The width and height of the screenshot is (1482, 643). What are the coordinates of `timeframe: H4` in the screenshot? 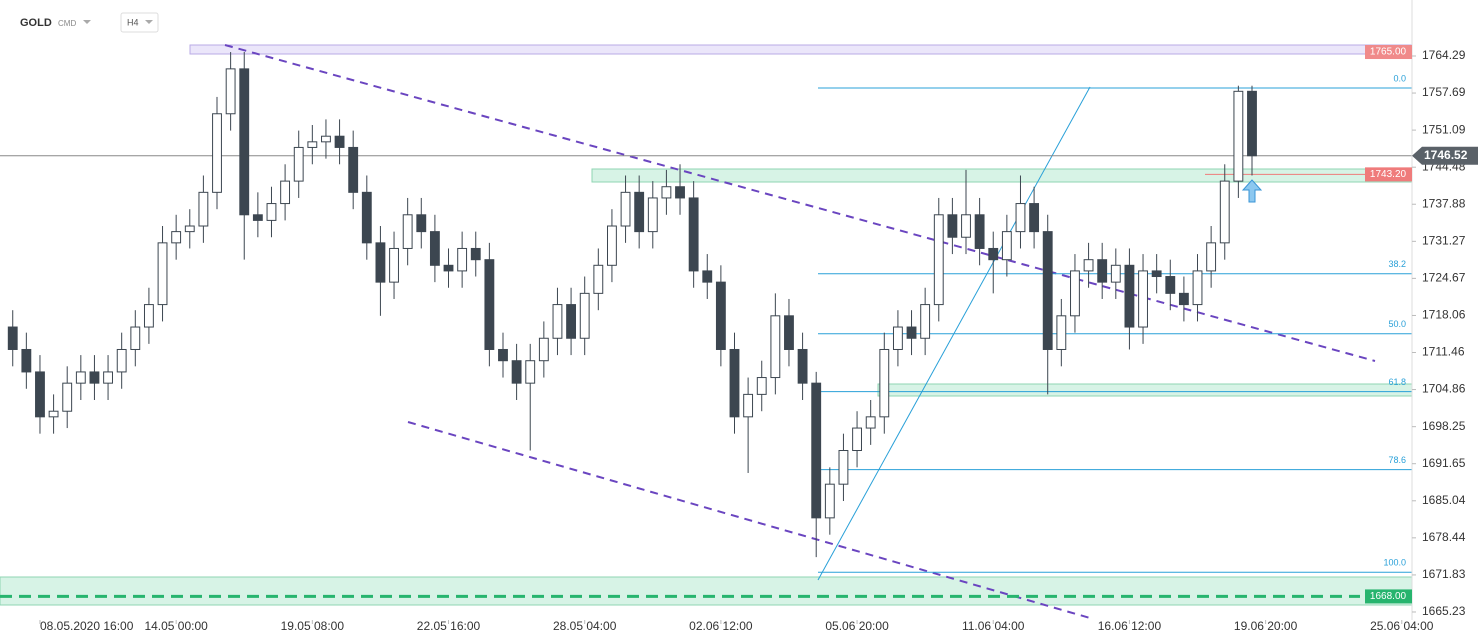 It's located at (133, 22).